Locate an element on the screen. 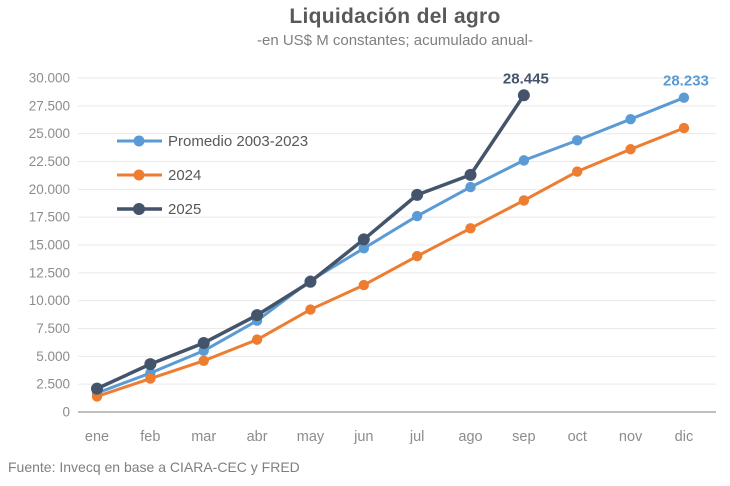 The height and width of the screenshot is (486, 730). x-axis-label: oct is located at coordinates (577, 437).